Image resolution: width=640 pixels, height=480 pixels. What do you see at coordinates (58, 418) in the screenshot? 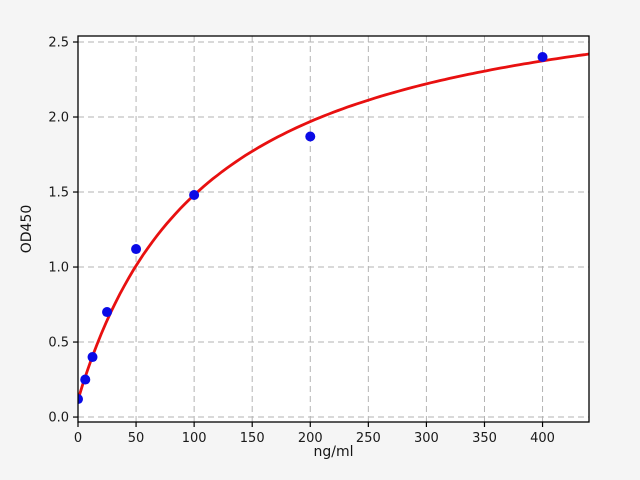
I see `y-tick-label: 0.0` at bounding box center [58, 418].